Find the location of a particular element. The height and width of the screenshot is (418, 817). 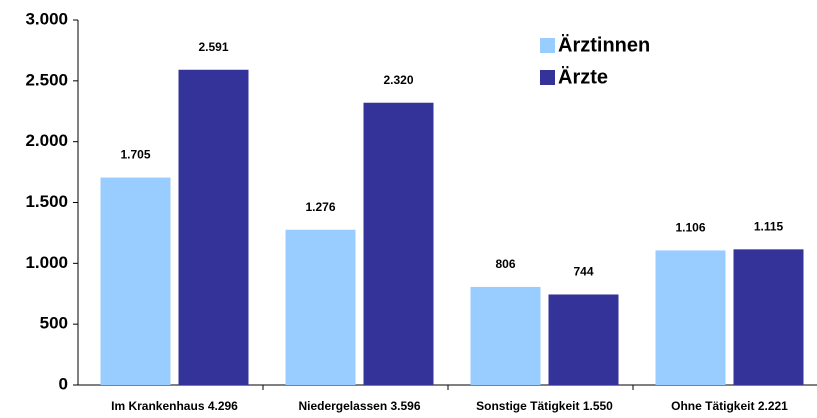

y-tick-label: 3.000 is located at coordinates (46, 18).